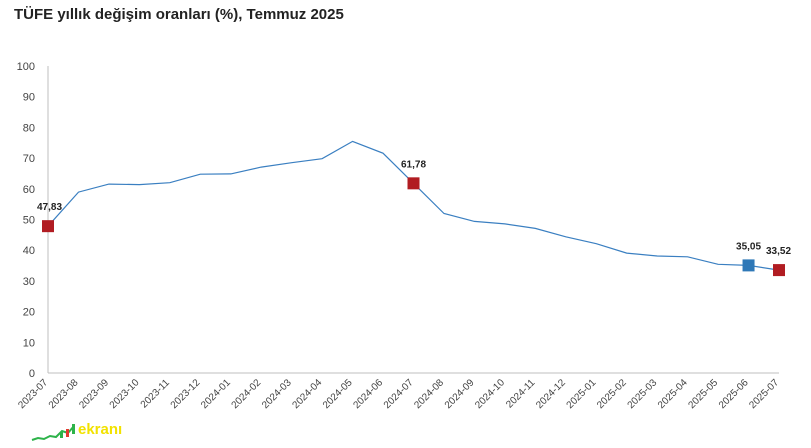  What do you see at coordinates (734, 394) in the screenshot?
I see `x-tick-label: 2025-06` at bounding box center [734, 394].